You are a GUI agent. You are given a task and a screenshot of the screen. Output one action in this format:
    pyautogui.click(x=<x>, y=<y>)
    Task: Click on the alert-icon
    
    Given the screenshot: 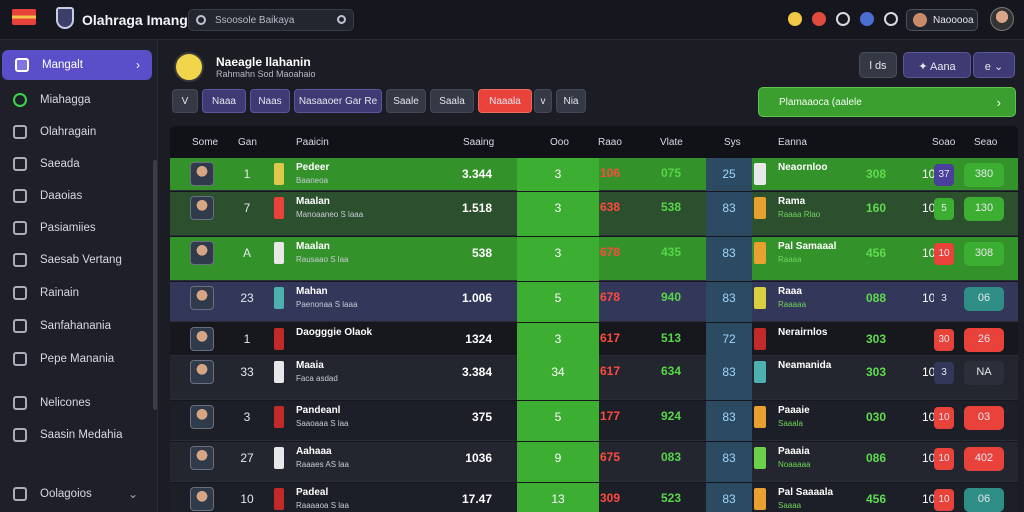 What is the action you would take?
    pyautogui.click(x=819, y=19)
    